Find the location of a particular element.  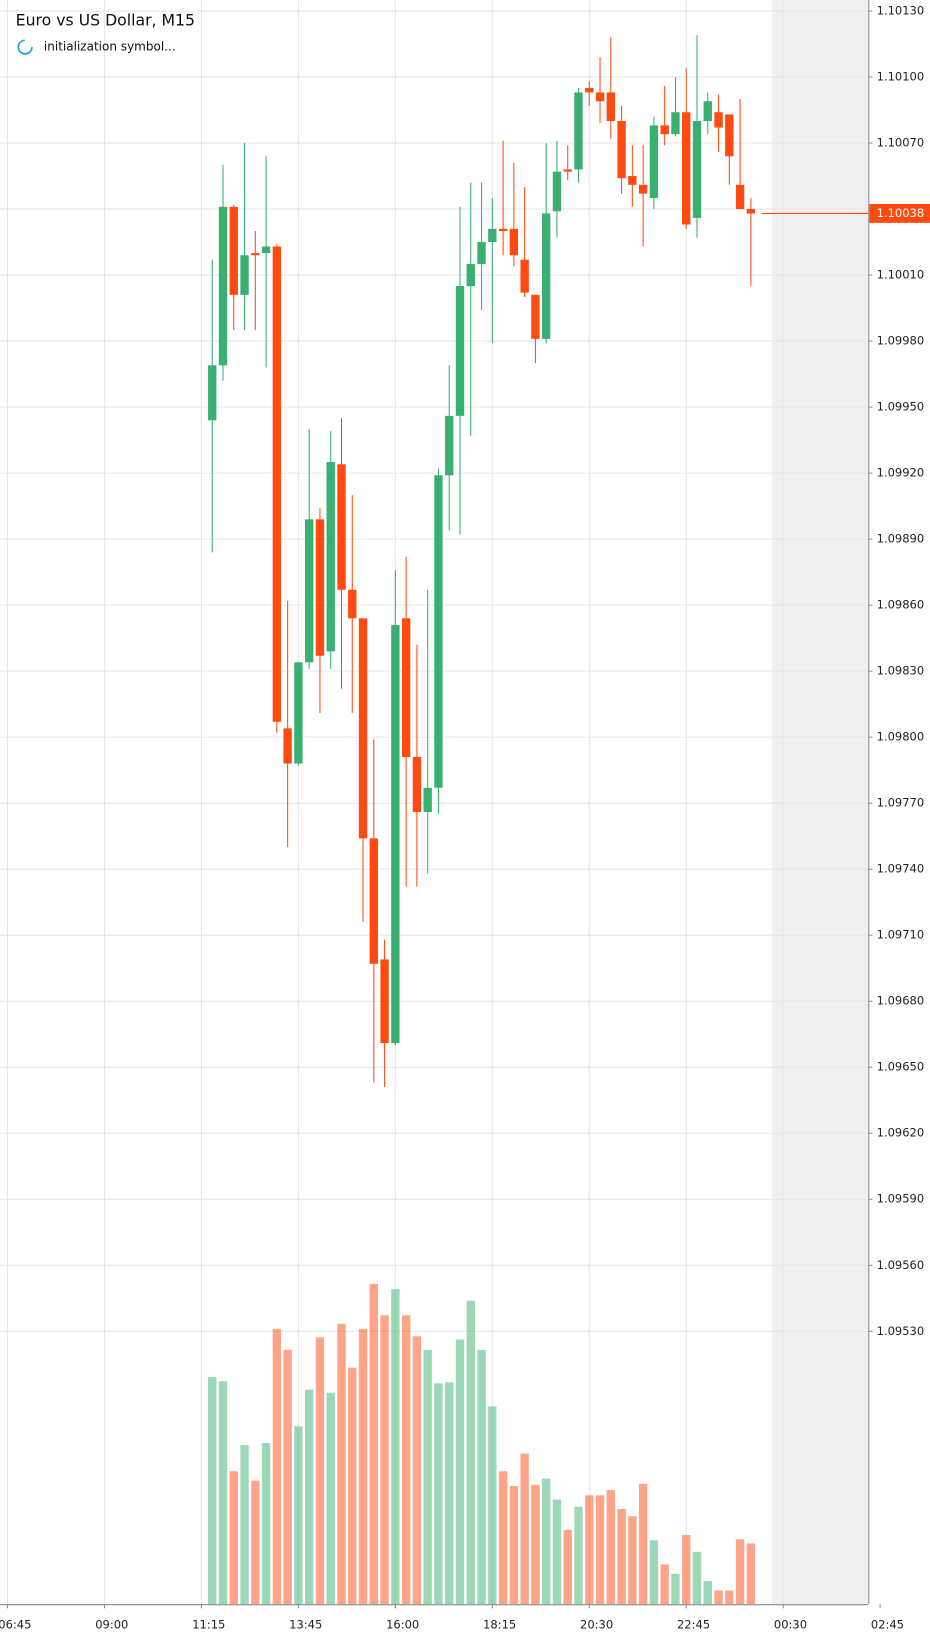

last-price-label: 1.10038 is located at coordinates (901, 213).